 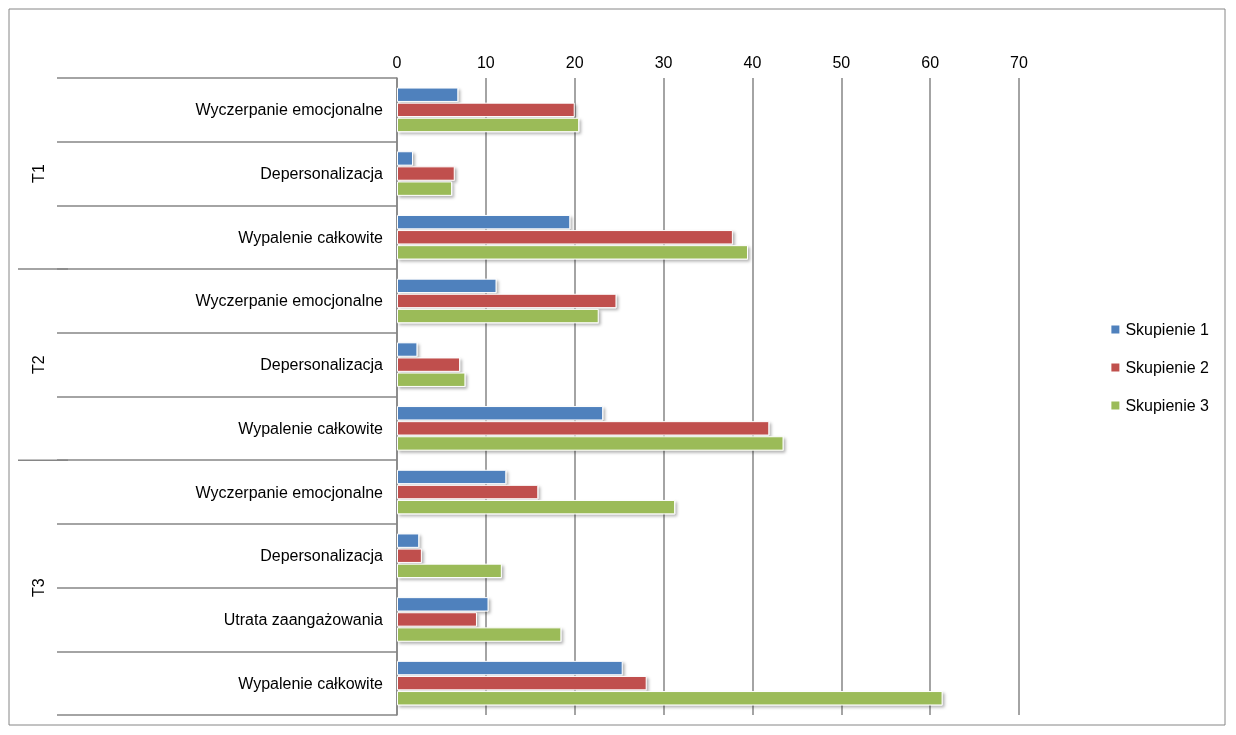 What do you see at coordinates (38, 587) in the screenshot?
I see `text: T3` at bounding box center [38, 587].